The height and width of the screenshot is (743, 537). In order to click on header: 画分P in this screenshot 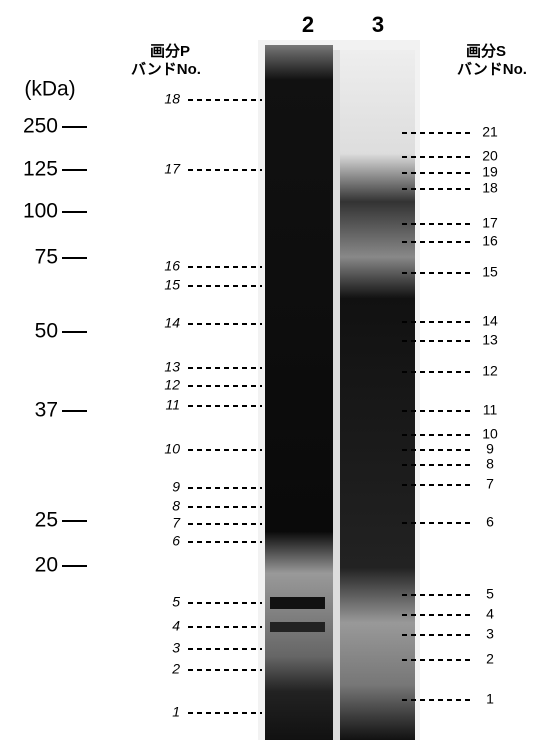, I will do `click(170, 51)`.